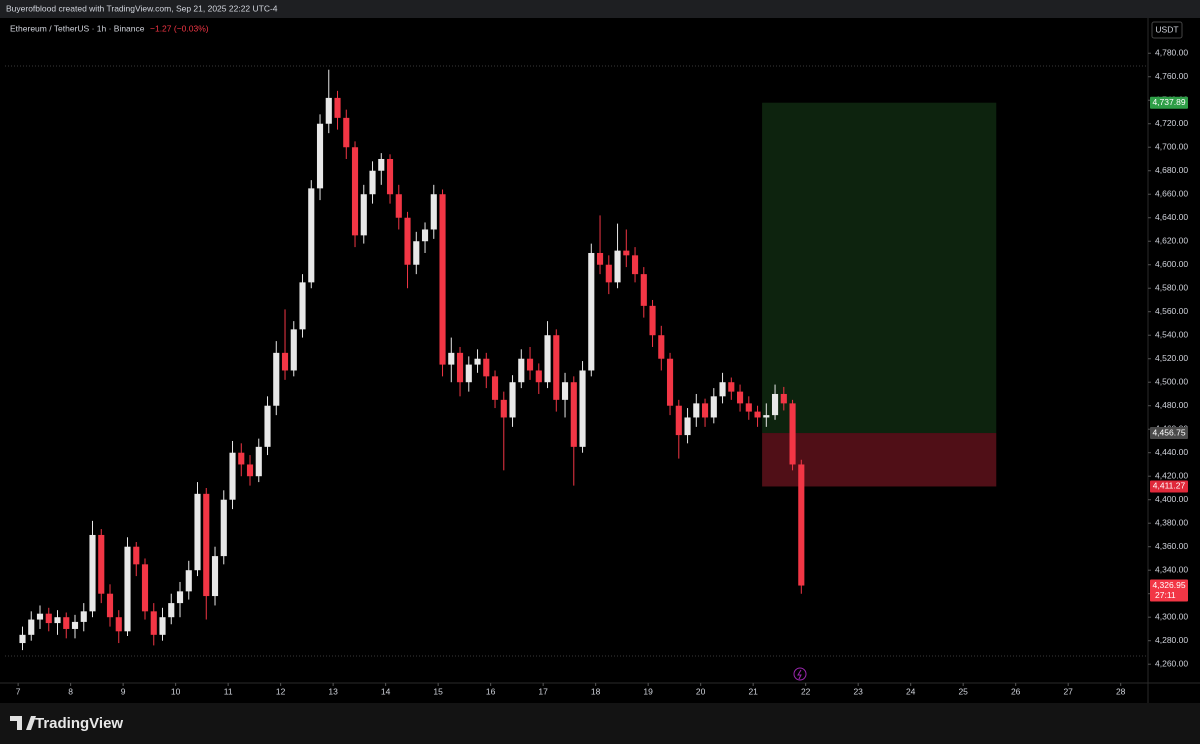 This screenshot has height=744, width=1200. What do you see at coordinates (1171, 76) in the screenshot?
I see `y-tick-label: 4,760.00` at bounding box center [1171, 76].